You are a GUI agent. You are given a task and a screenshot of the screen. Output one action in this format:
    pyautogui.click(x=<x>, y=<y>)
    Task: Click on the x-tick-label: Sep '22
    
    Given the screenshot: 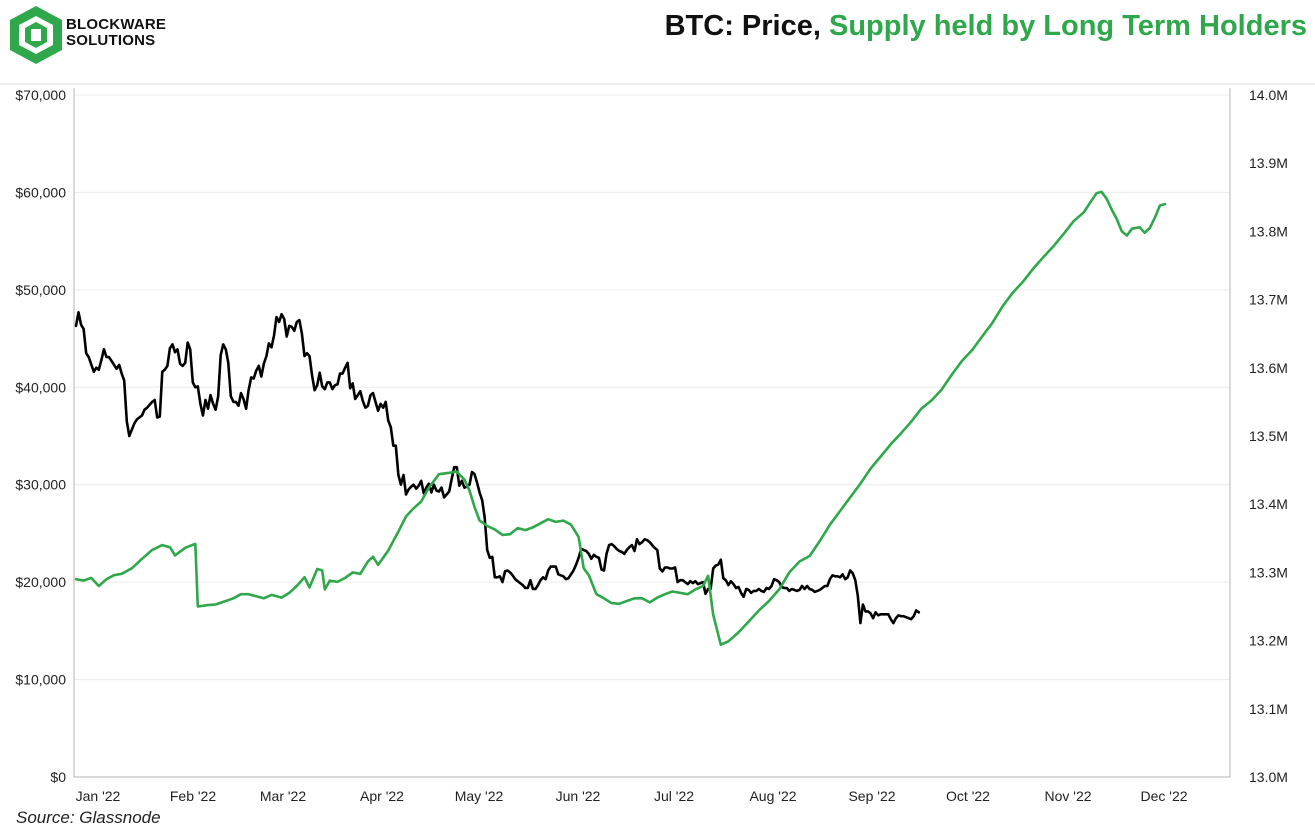 What is the action you would take?
    pyautogui.click(x=871, y=796)
    